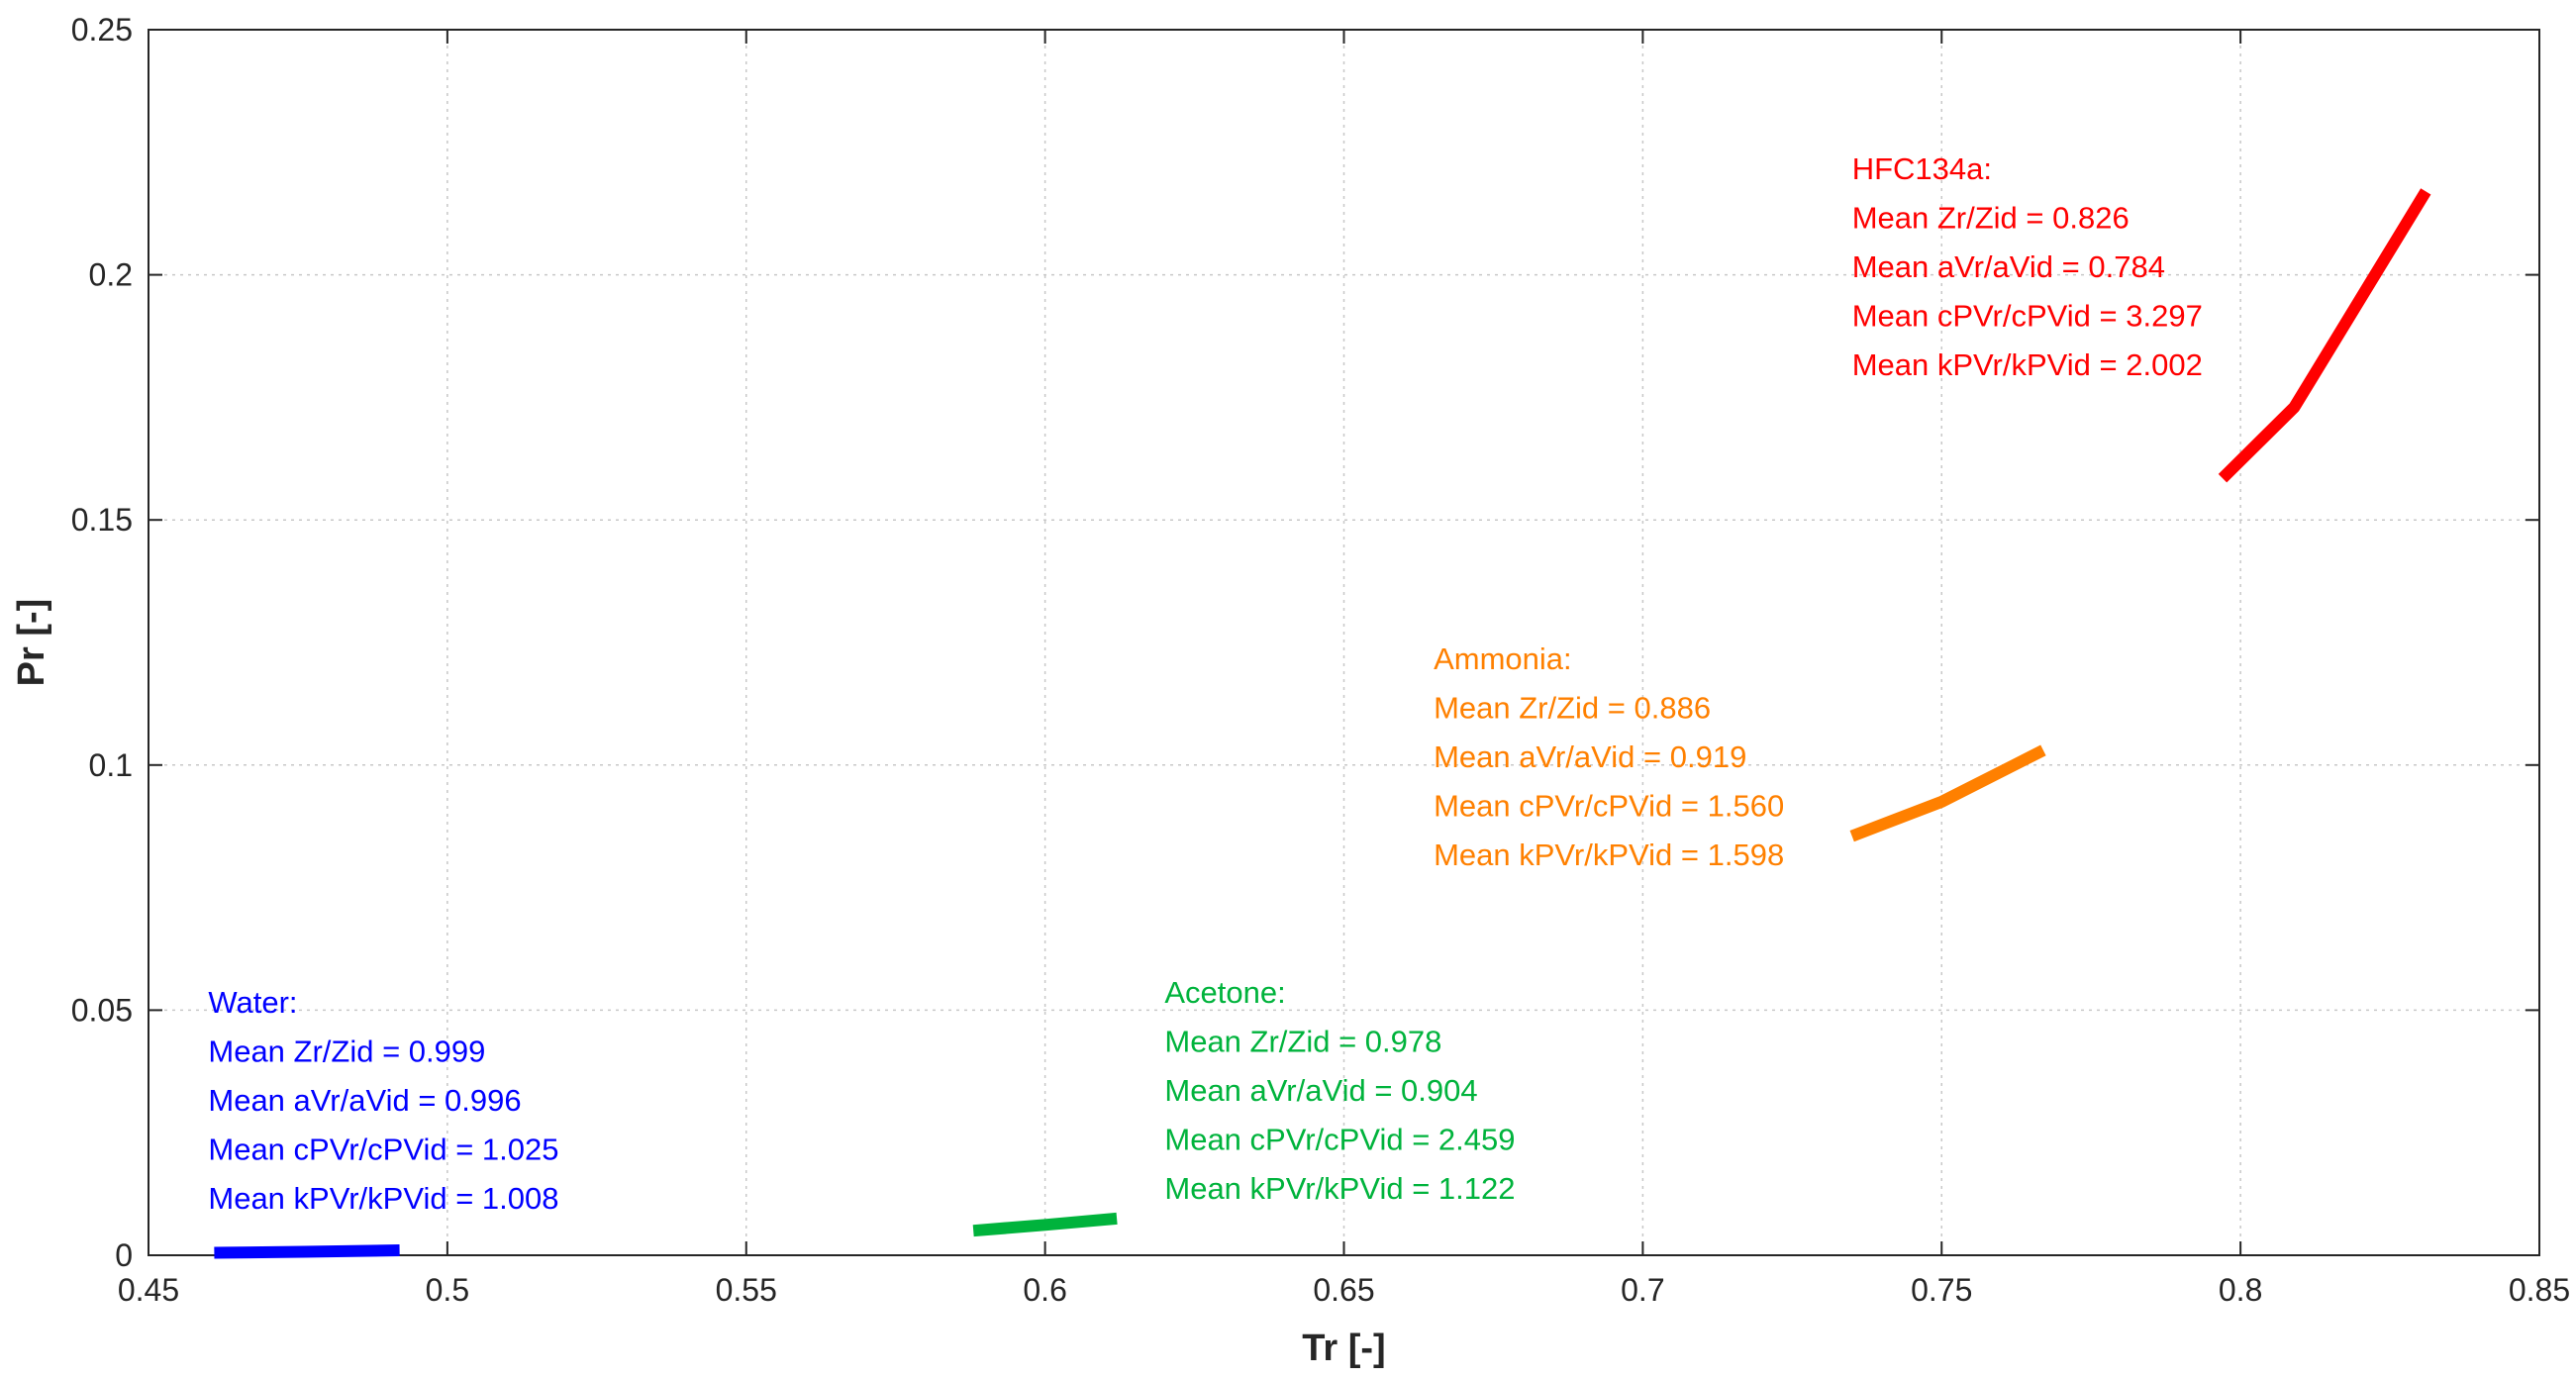 This screenshot has height=1380, width=2576. What do you see at coordinates (1339, 1189) in the screenshot?
I see `annotation-line: Mean kPVr/kPVid = 1.122` at bounding box center [1339, 1189].